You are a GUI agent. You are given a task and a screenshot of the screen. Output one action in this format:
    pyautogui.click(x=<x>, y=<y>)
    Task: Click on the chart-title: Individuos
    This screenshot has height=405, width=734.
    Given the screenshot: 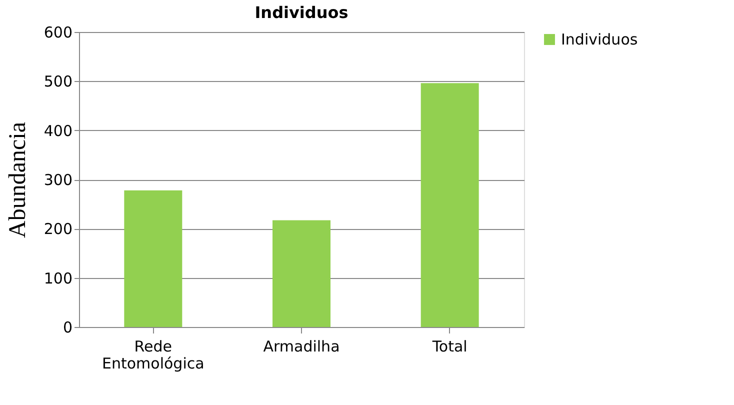 What is the action you would take?
    pyautogui.click(x=301, y=12)
    